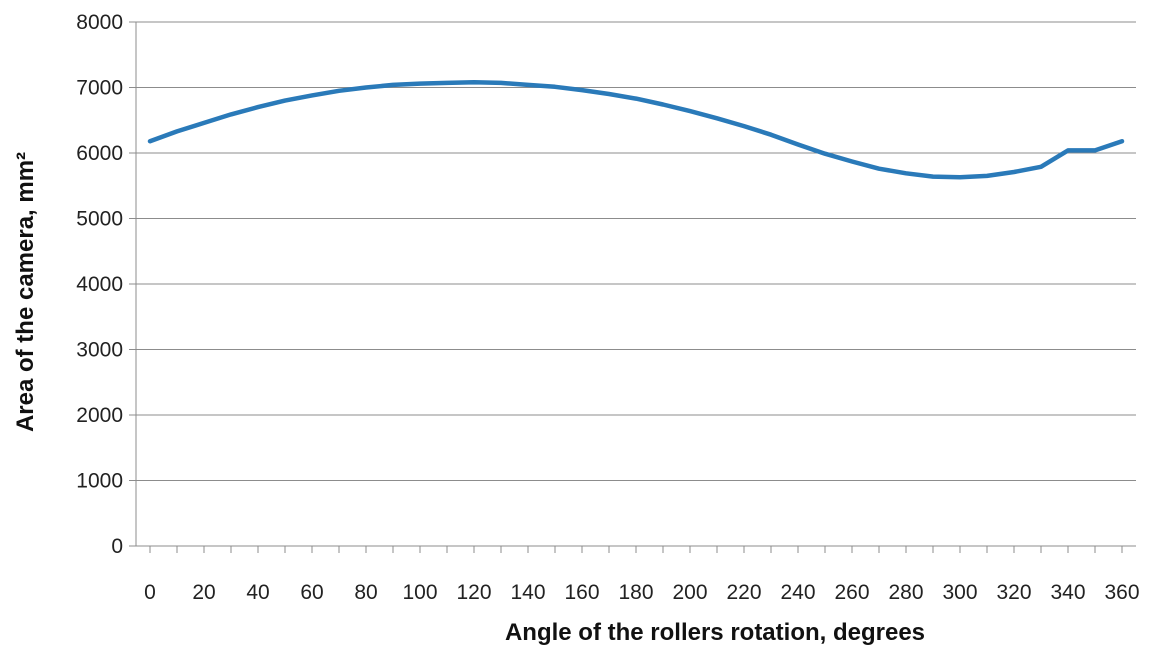  Describe the element at coordinates (150, 592) in the screenshot. I see `x-tick-label: 0` at that location.